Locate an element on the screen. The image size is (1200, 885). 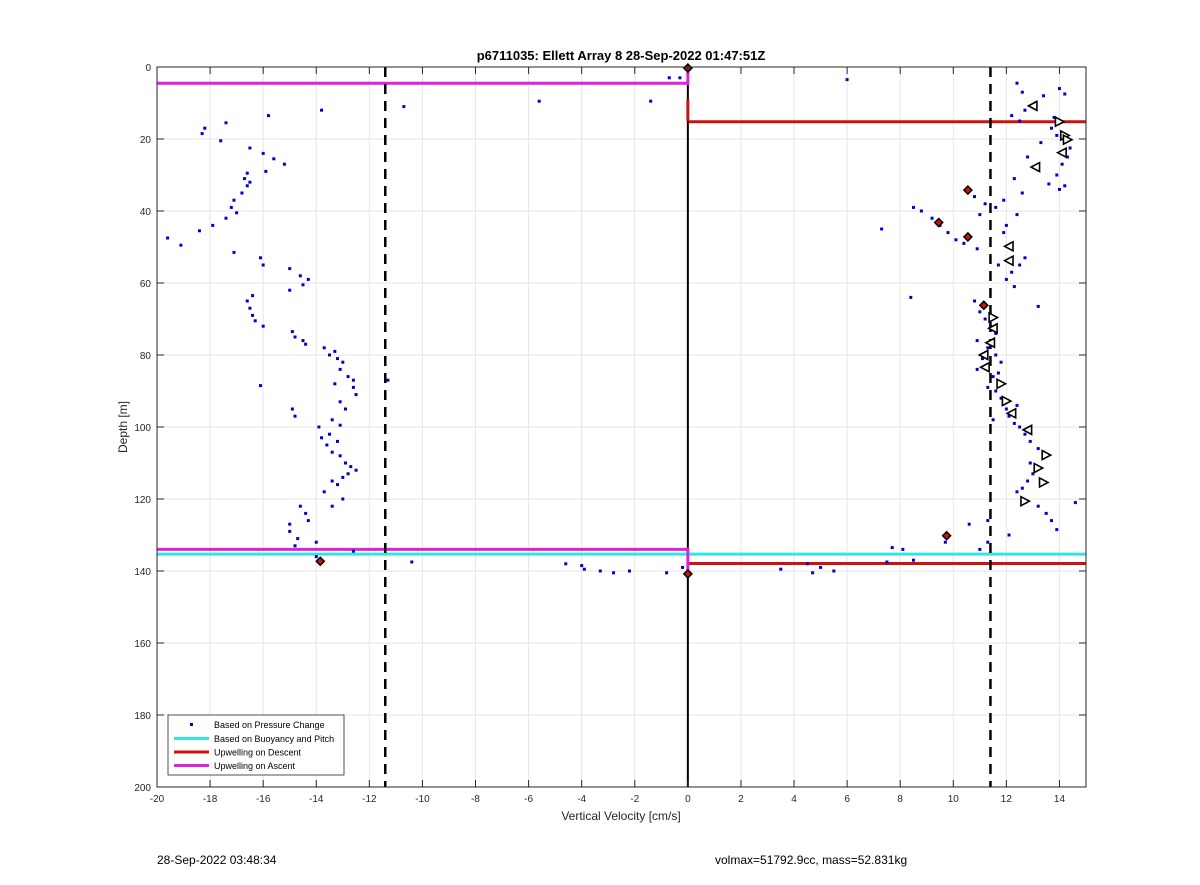
footer-timestamp: 28-Sep-2022 03:48:34 is located at coordinates (217, 860).